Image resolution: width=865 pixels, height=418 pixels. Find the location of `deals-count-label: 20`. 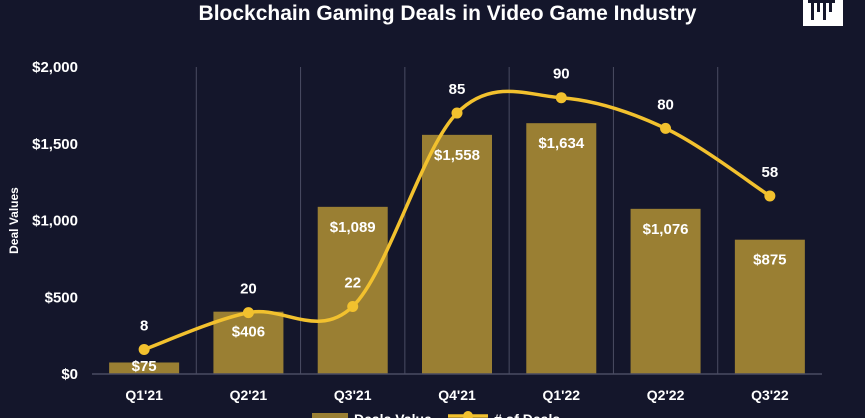

deals-count-label: 20 is located at coordinates (248, 289).